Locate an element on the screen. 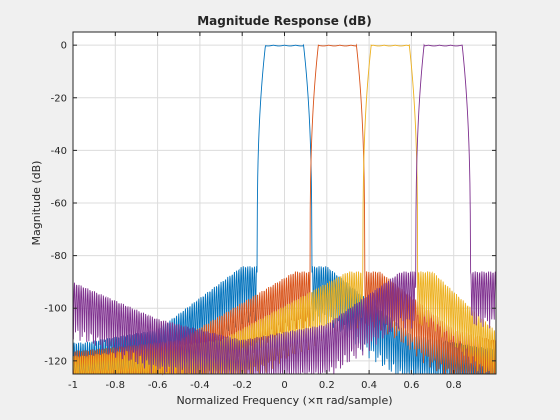 This screenshot has height=420, width=560. x-tick-label: -0.8 is located at coordinates (116, 385).